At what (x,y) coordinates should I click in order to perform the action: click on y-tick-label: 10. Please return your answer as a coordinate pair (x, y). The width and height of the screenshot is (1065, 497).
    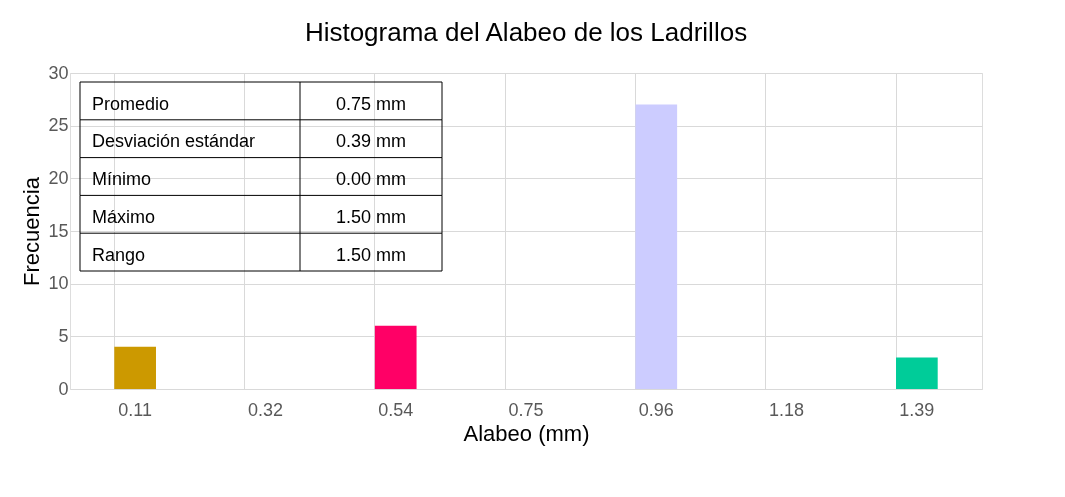
    Looking at the image, I should click on (58, 283).